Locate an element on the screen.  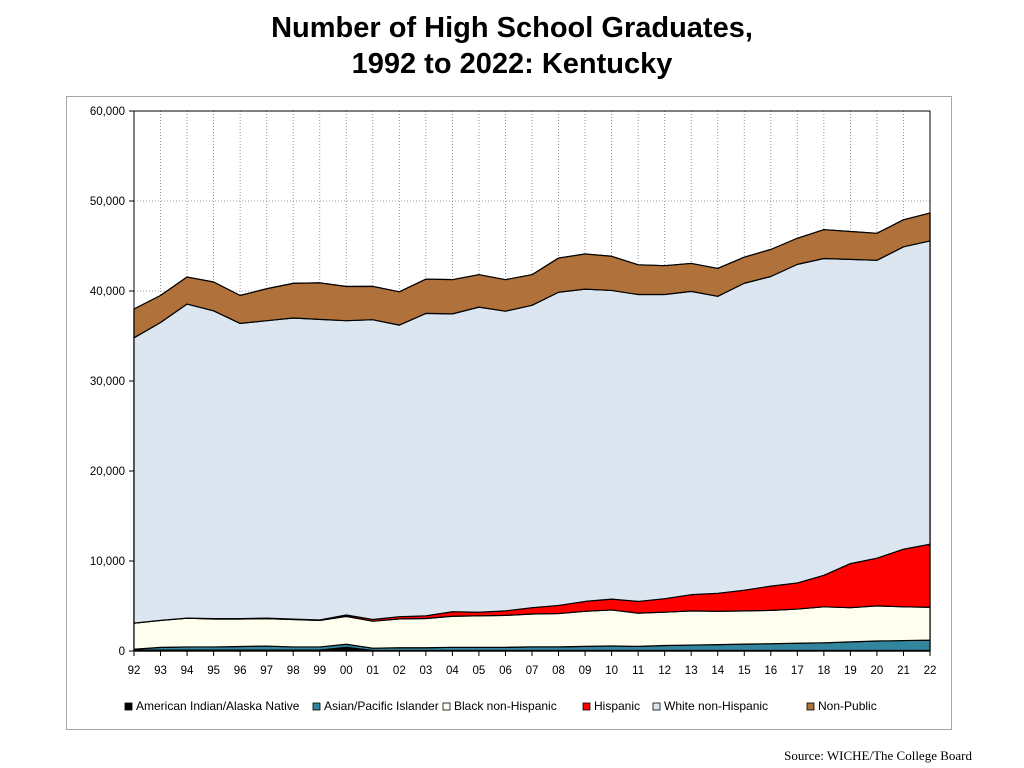
x-tick-label: 21 is located at coordinates (903, 671).